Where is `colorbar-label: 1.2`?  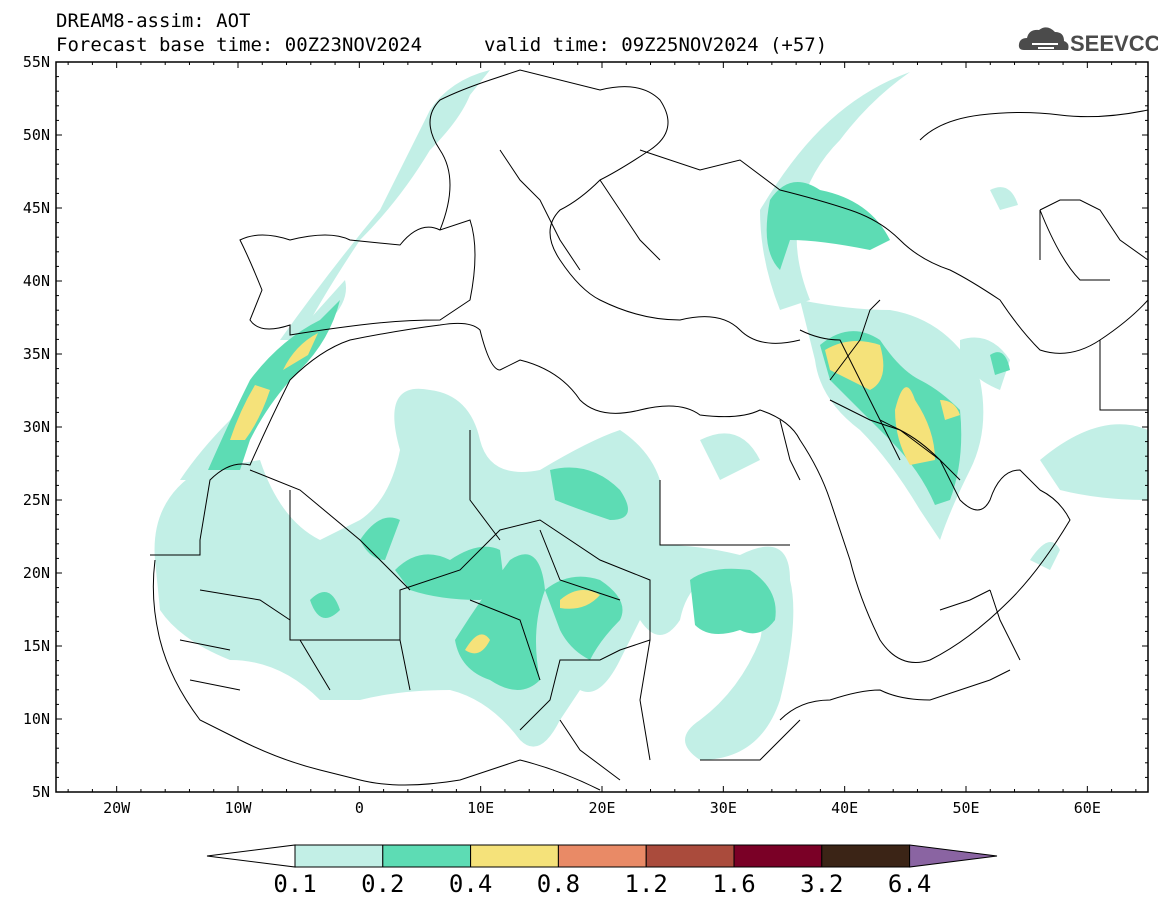 colorbar-label: 1.2 is located at coordinates (646, 884).